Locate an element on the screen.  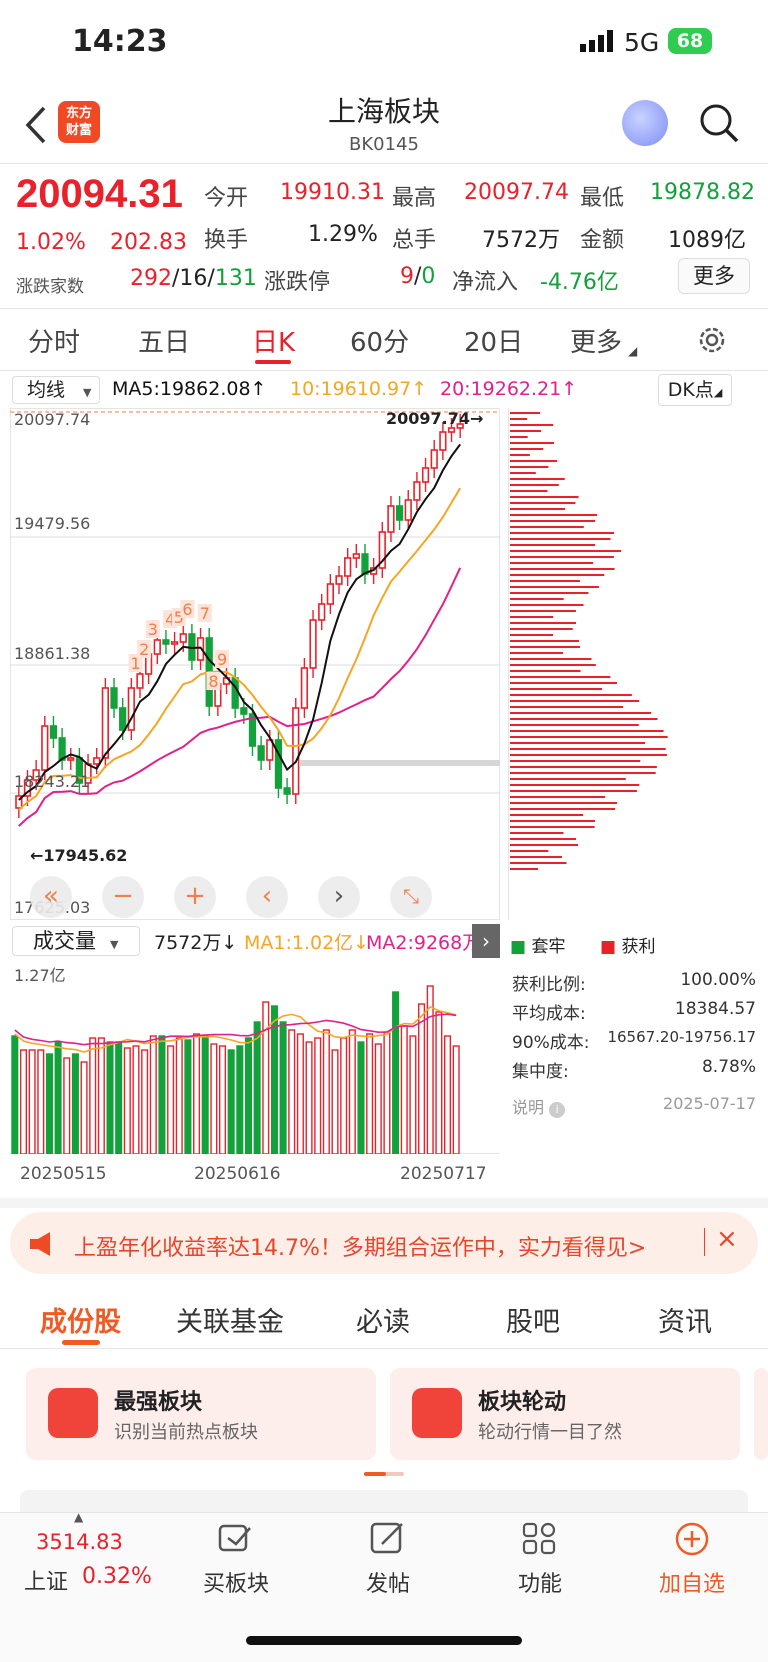
card-sector-rotation: 板块轮动 轮动行情一目了然 is located at coordinates (565, 1414).